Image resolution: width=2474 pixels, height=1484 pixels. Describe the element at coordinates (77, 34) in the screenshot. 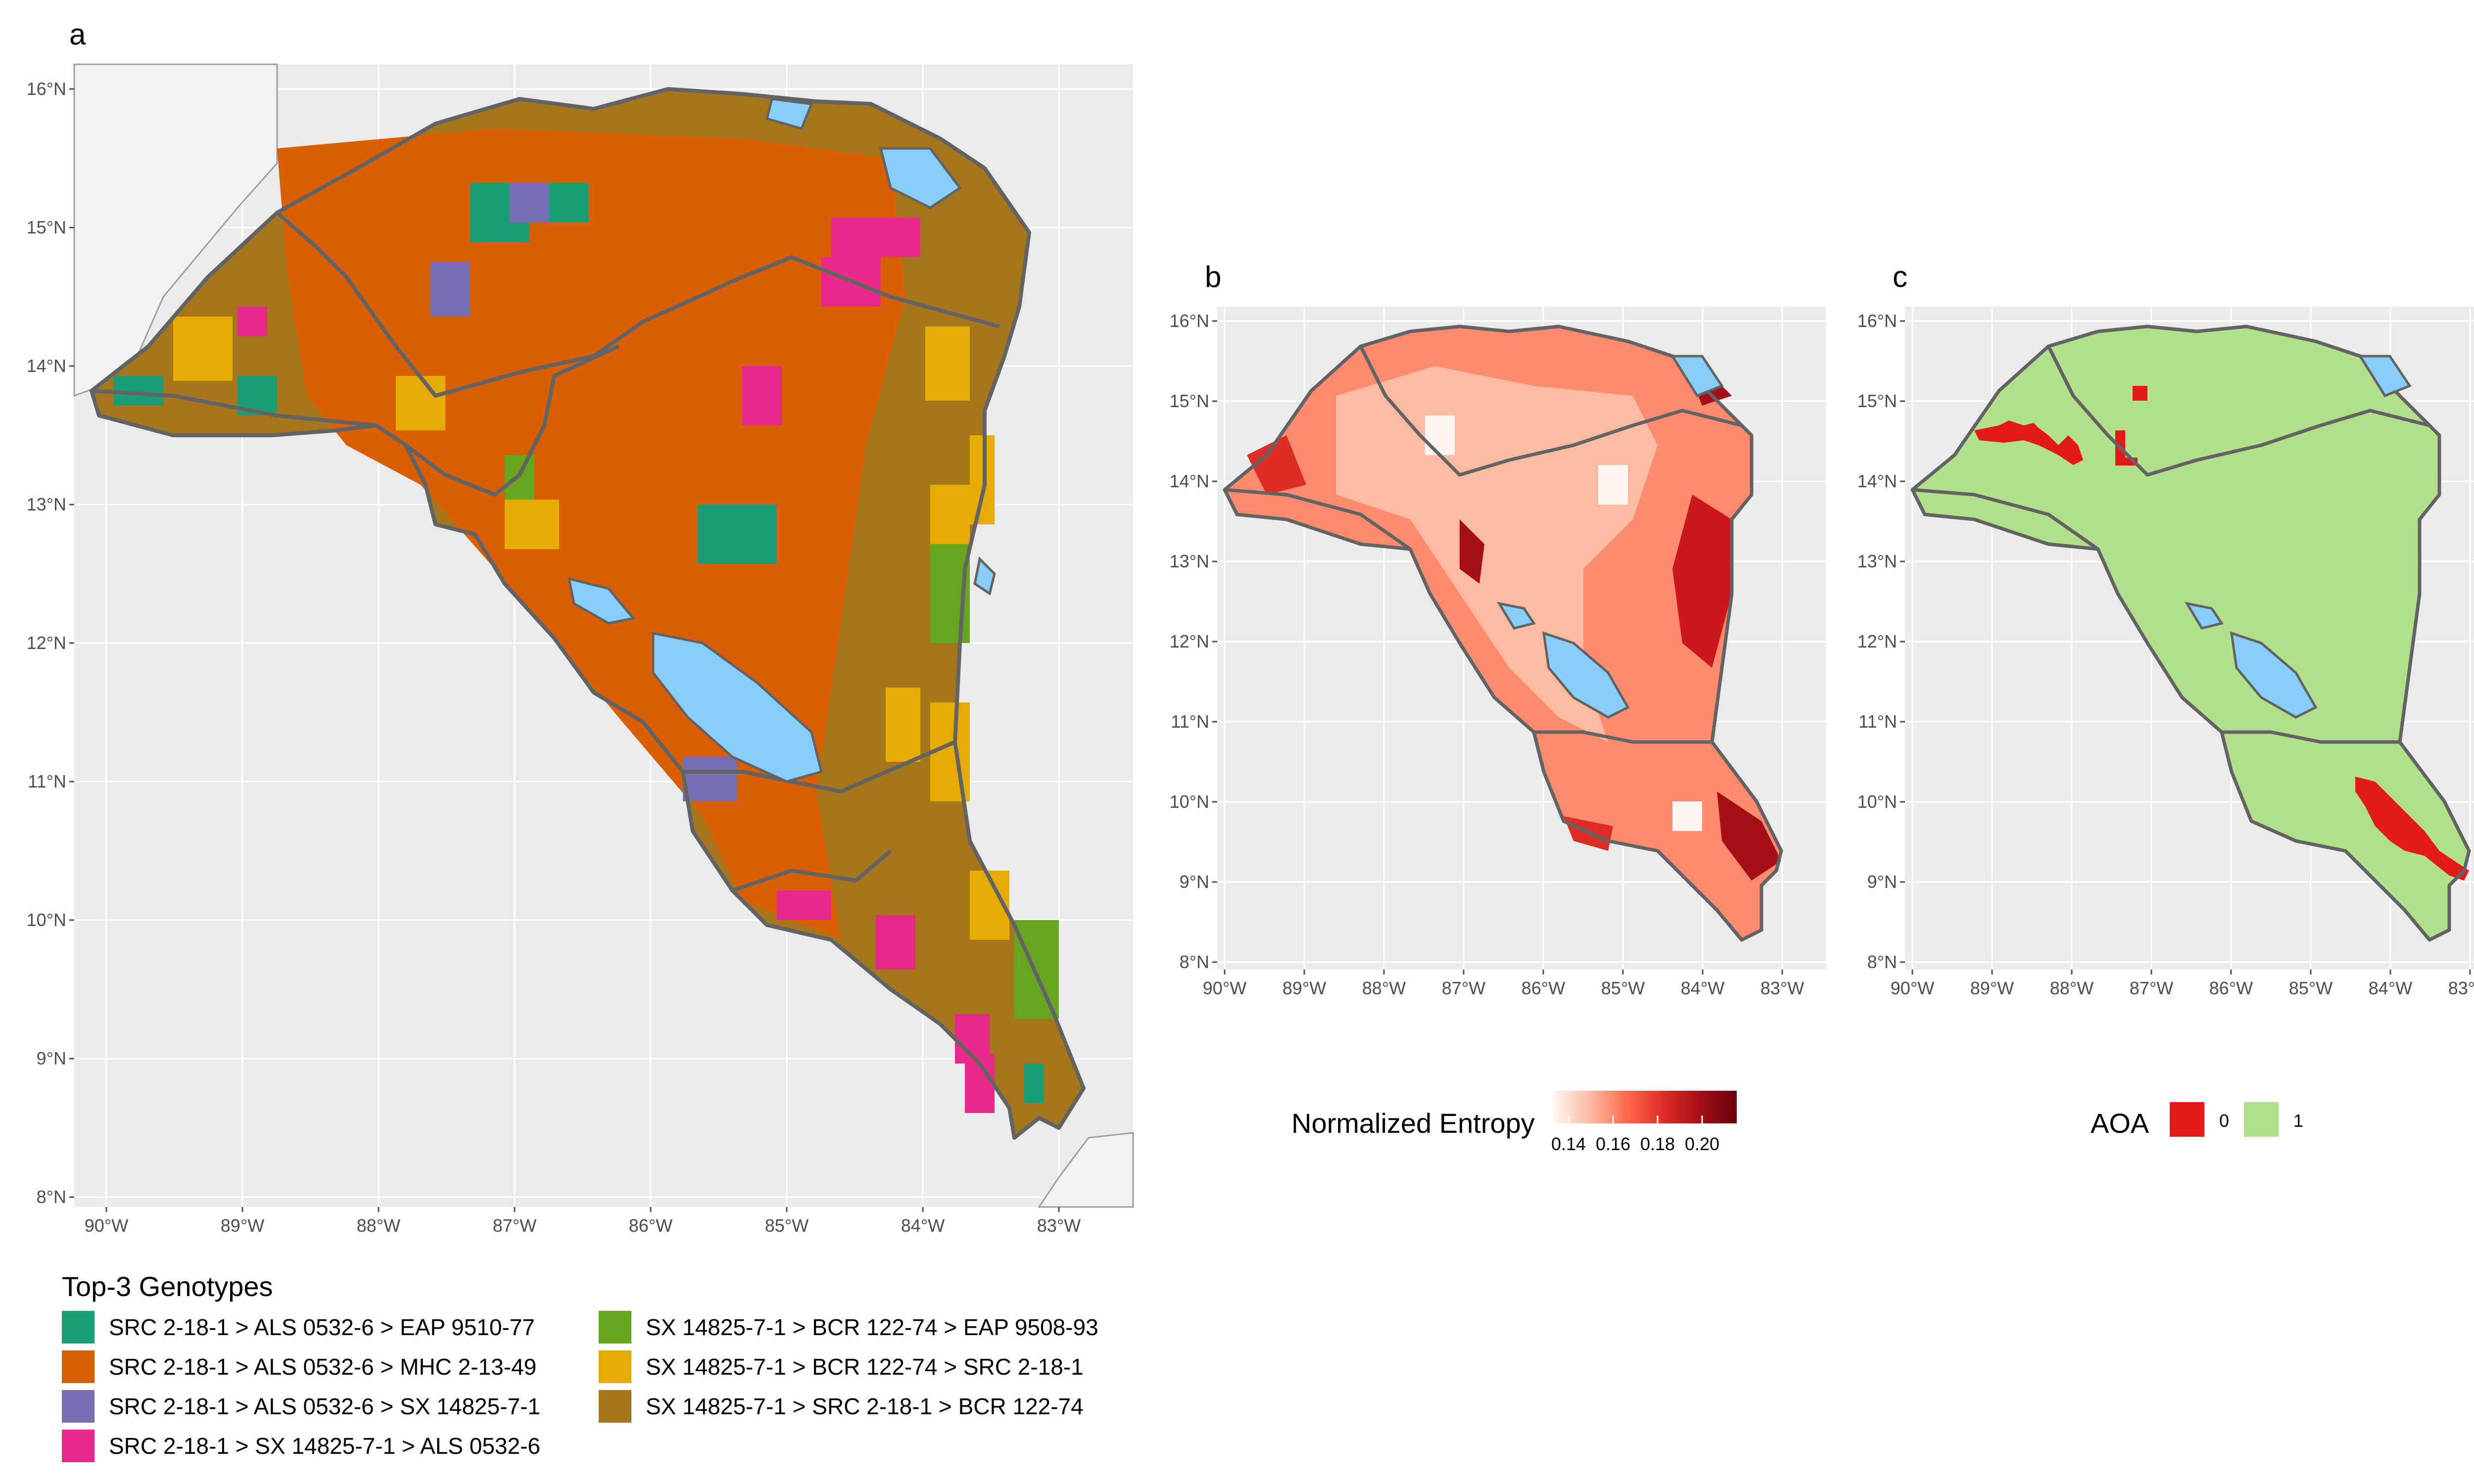

I see `panel-label-a: a` at that location.